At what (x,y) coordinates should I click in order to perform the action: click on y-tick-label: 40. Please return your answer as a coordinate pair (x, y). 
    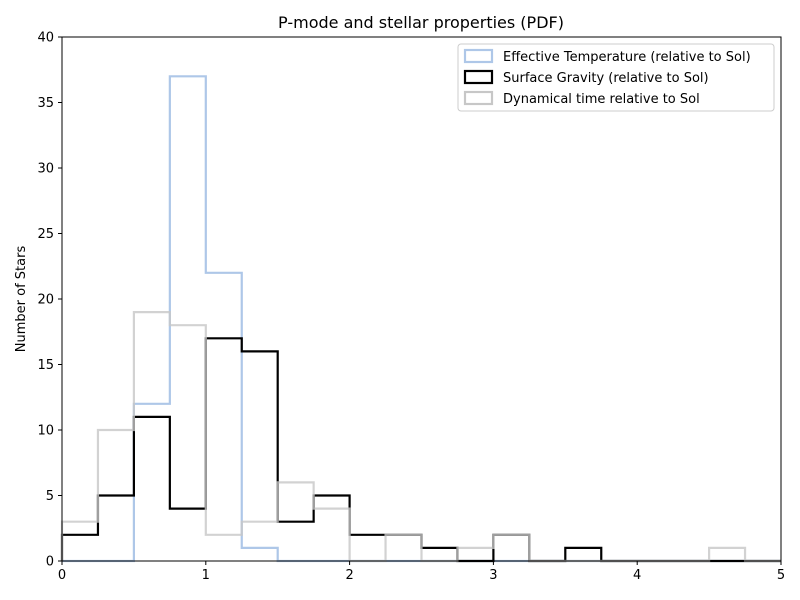
    Looking at the image, I should click on (45, 38).